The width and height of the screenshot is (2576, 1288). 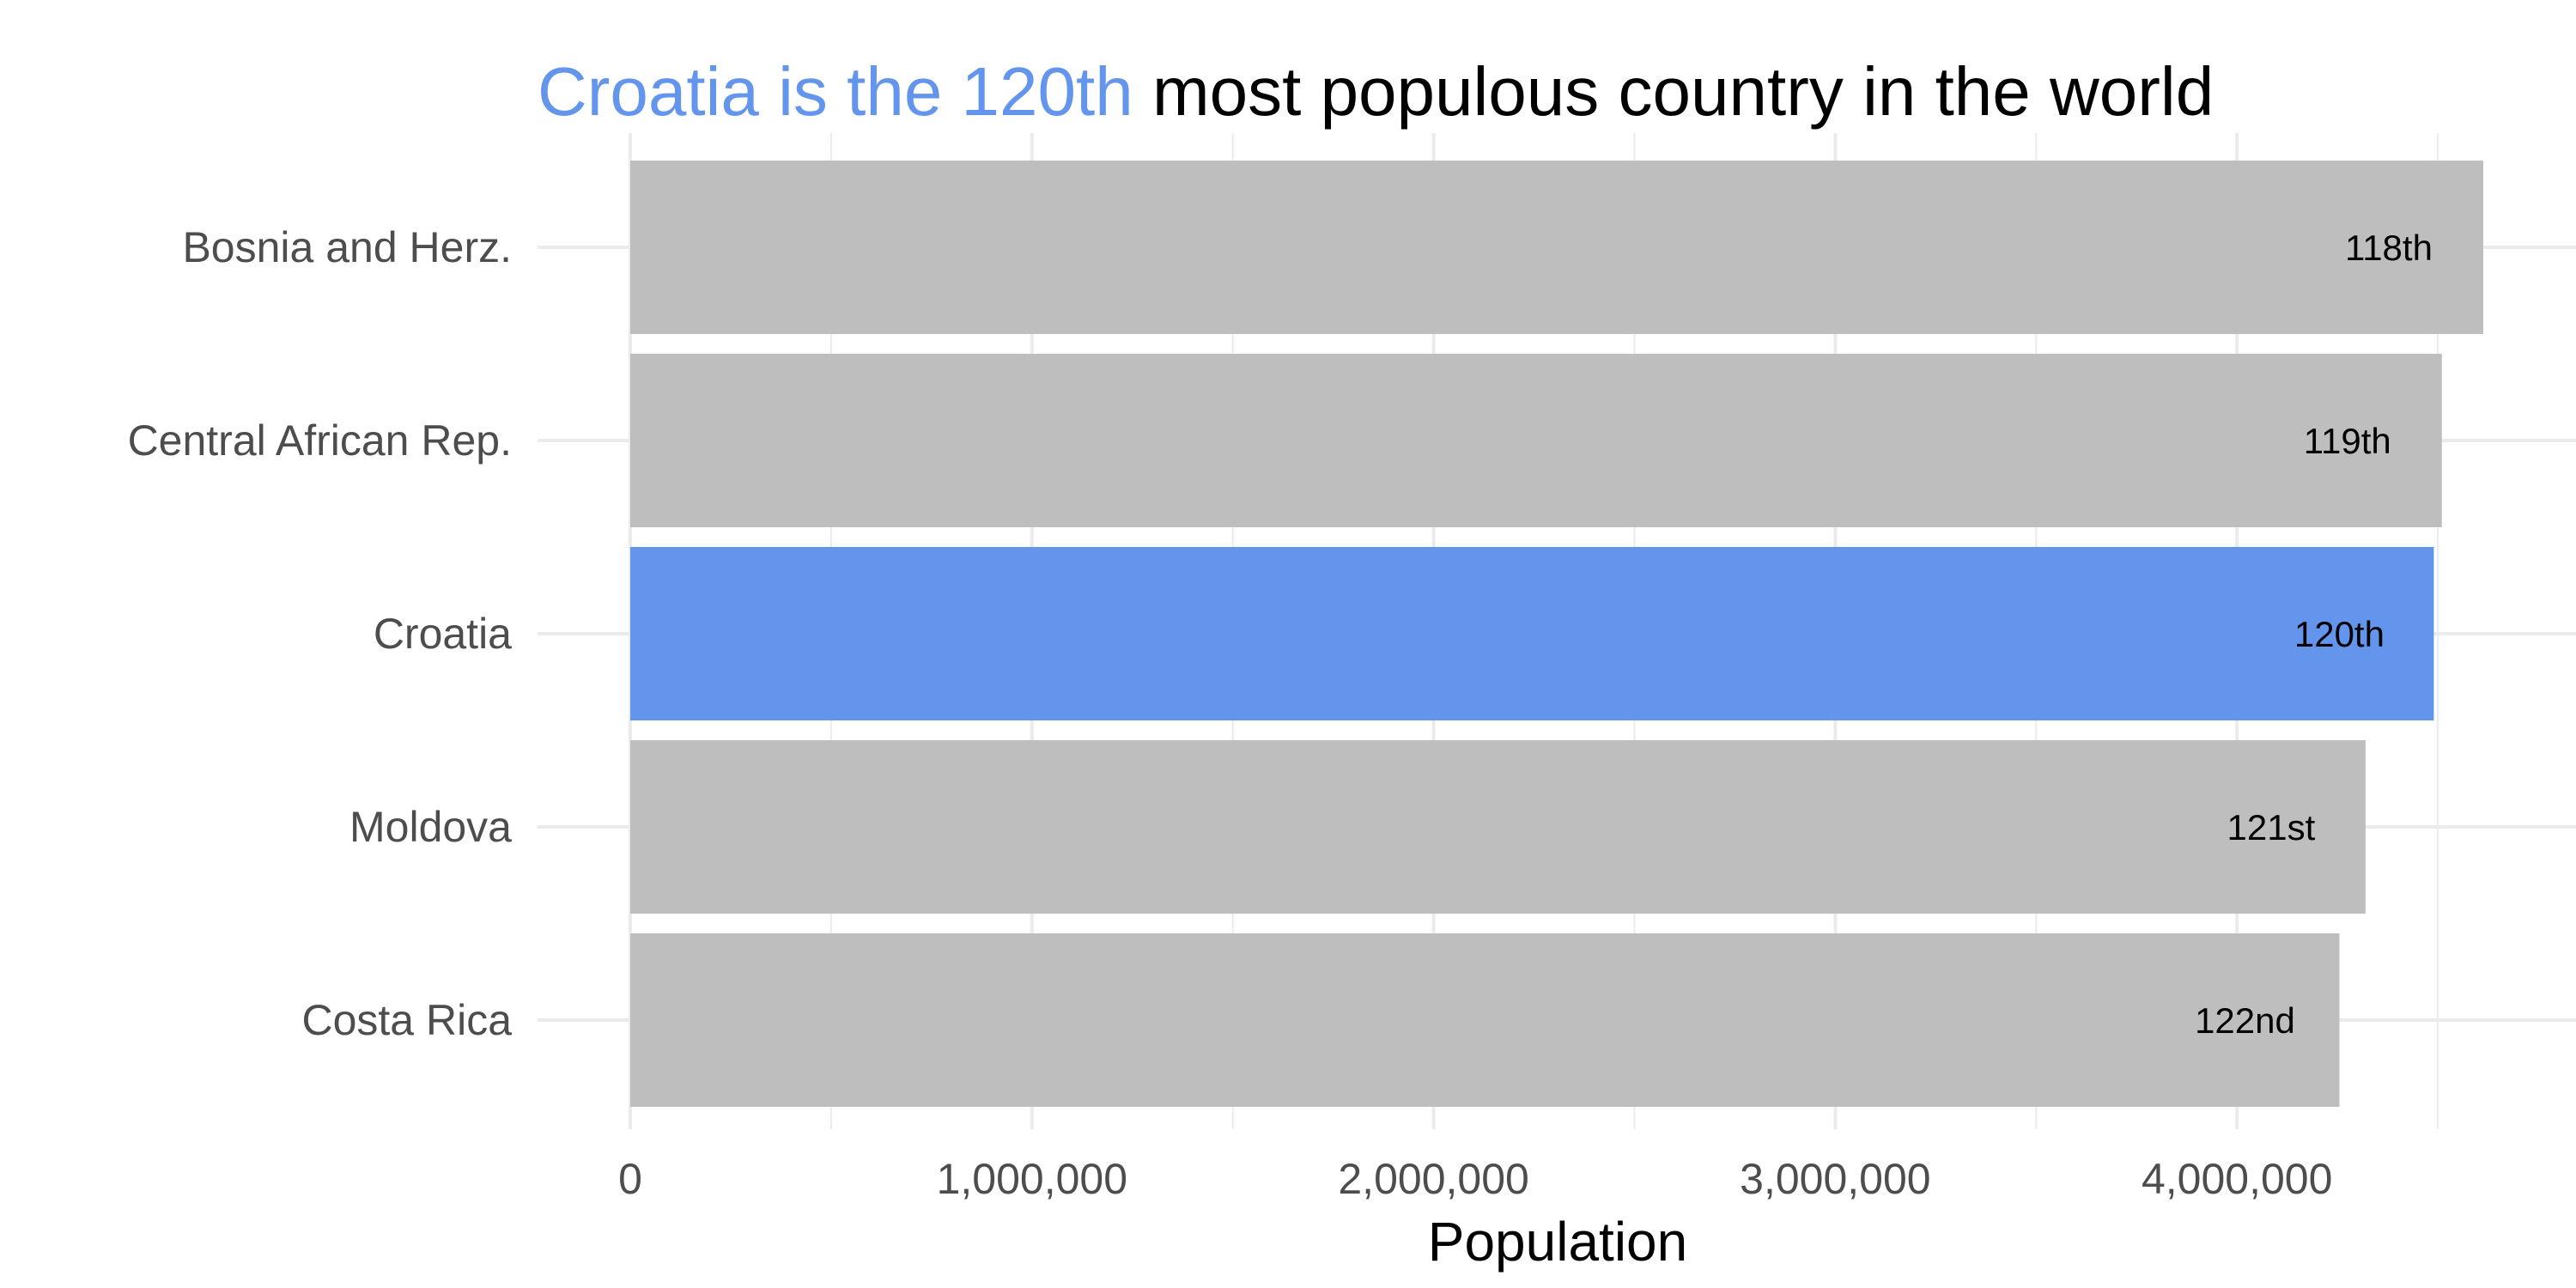 I want to click on bar-rank-label: 121st, so click(x=2272, y=828).